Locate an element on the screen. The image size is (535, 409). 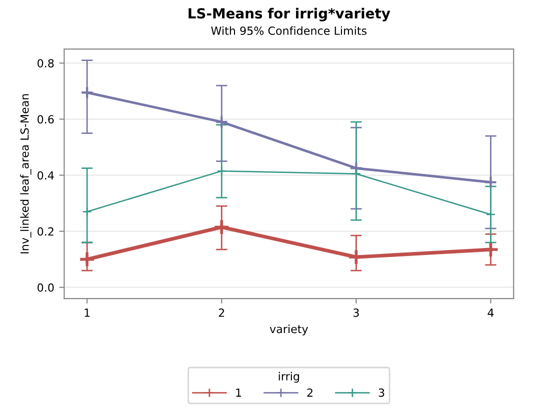
x-tick-label: 1 is located at coordinates (87, 312).